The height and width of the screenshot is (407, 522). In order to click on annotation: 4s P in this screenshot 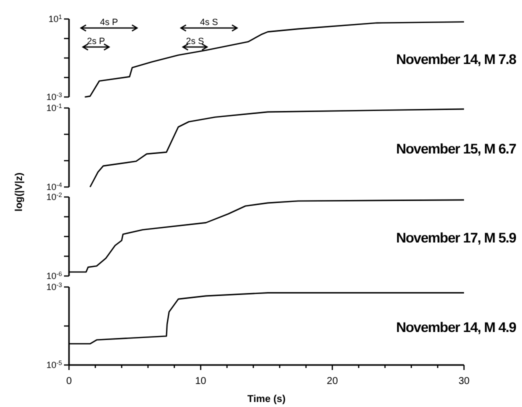, I will do `click(109, 22)`.